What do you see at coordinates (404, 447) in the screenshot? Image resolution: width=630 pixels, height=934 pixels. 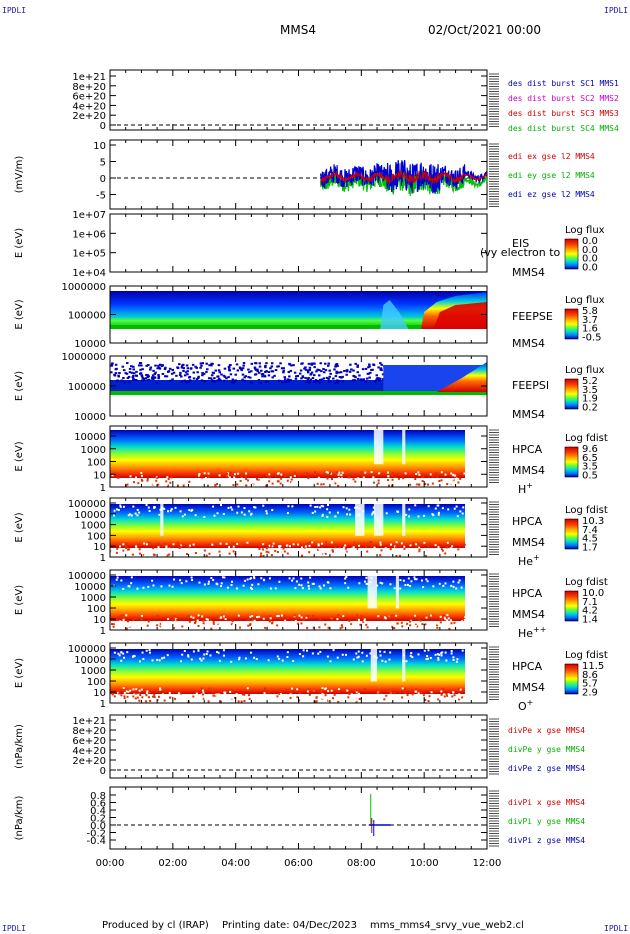 I see `hpca-h-panel-data-gap` at bounding box center [404, 447].